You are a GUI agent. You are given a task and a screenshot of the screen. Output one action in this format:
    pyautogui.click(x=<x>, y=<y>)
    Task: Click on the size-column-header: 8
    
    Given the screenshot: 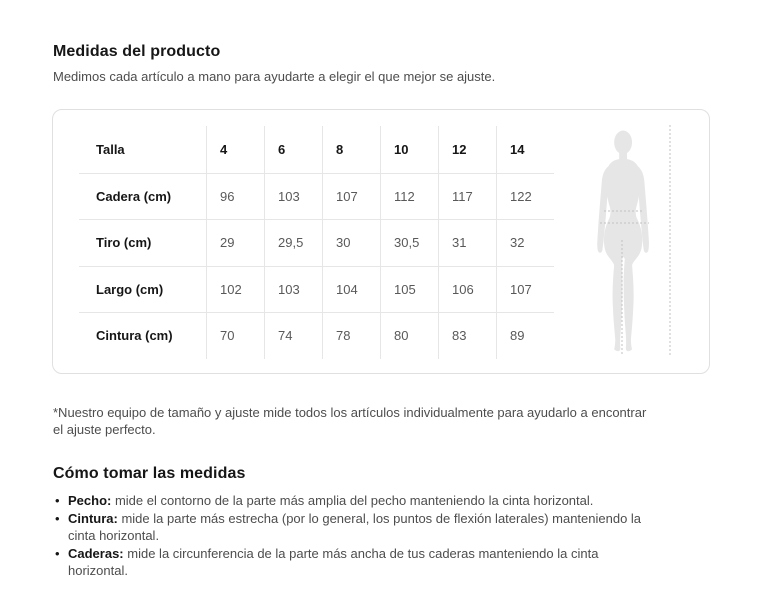 What is the action you would take?
    pyautogui.click(x=351, y=149)
    